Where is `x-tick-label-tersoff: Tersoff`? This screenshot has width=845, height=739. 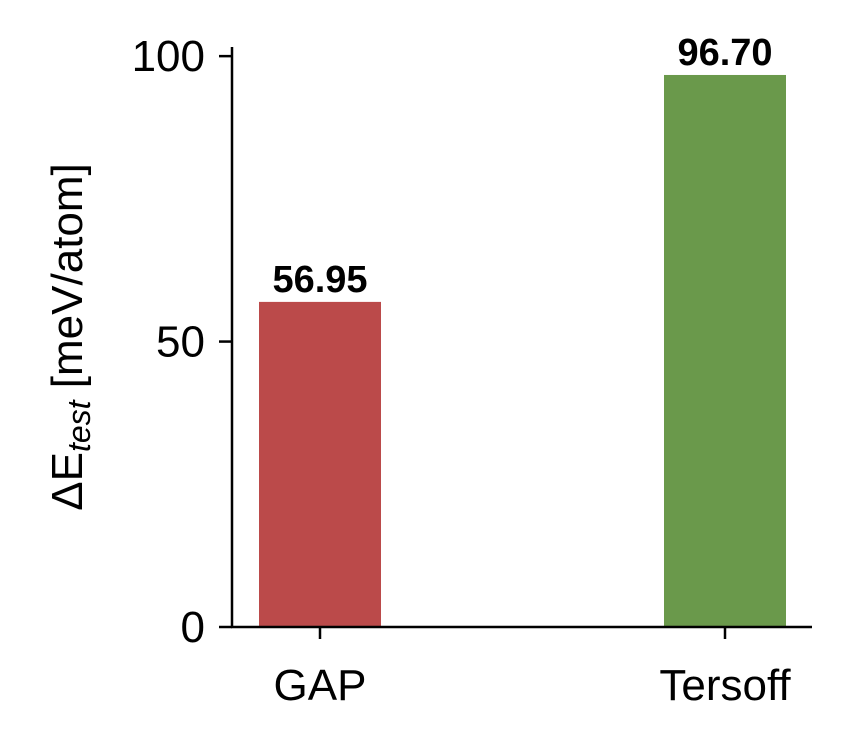
x-tick-label-tersoff: Tersoff is located at coordinates (725, 685).